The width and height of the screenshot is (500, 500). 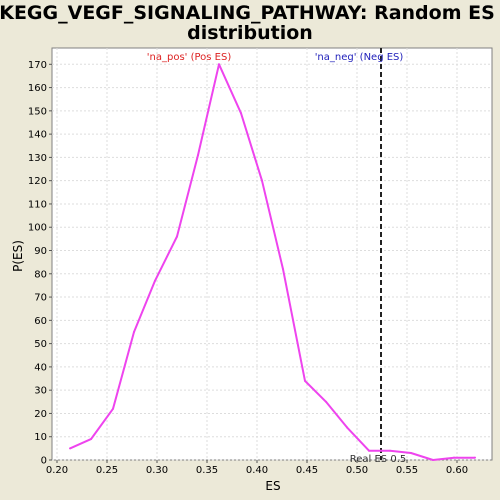 I want to click on y-tick-label: 30, so click(x=40, y=391).